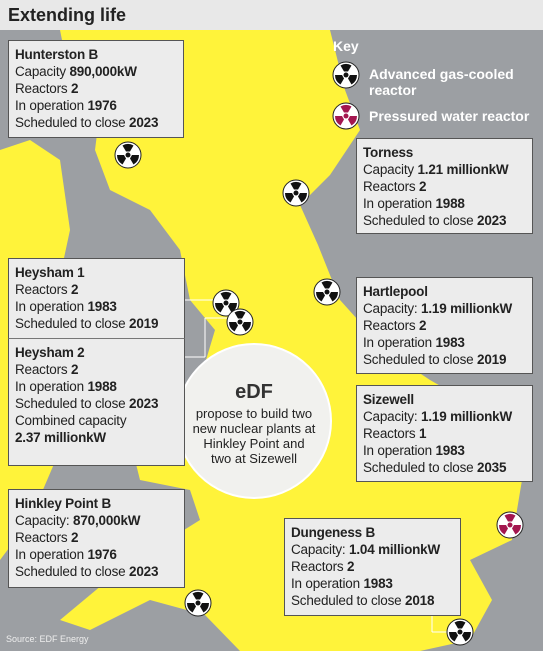 The width and height of the screenshot is (543, 651). Describe the element at coordinates (102, 386) in the screenshot. I see `fact-value: 1988` at that location.